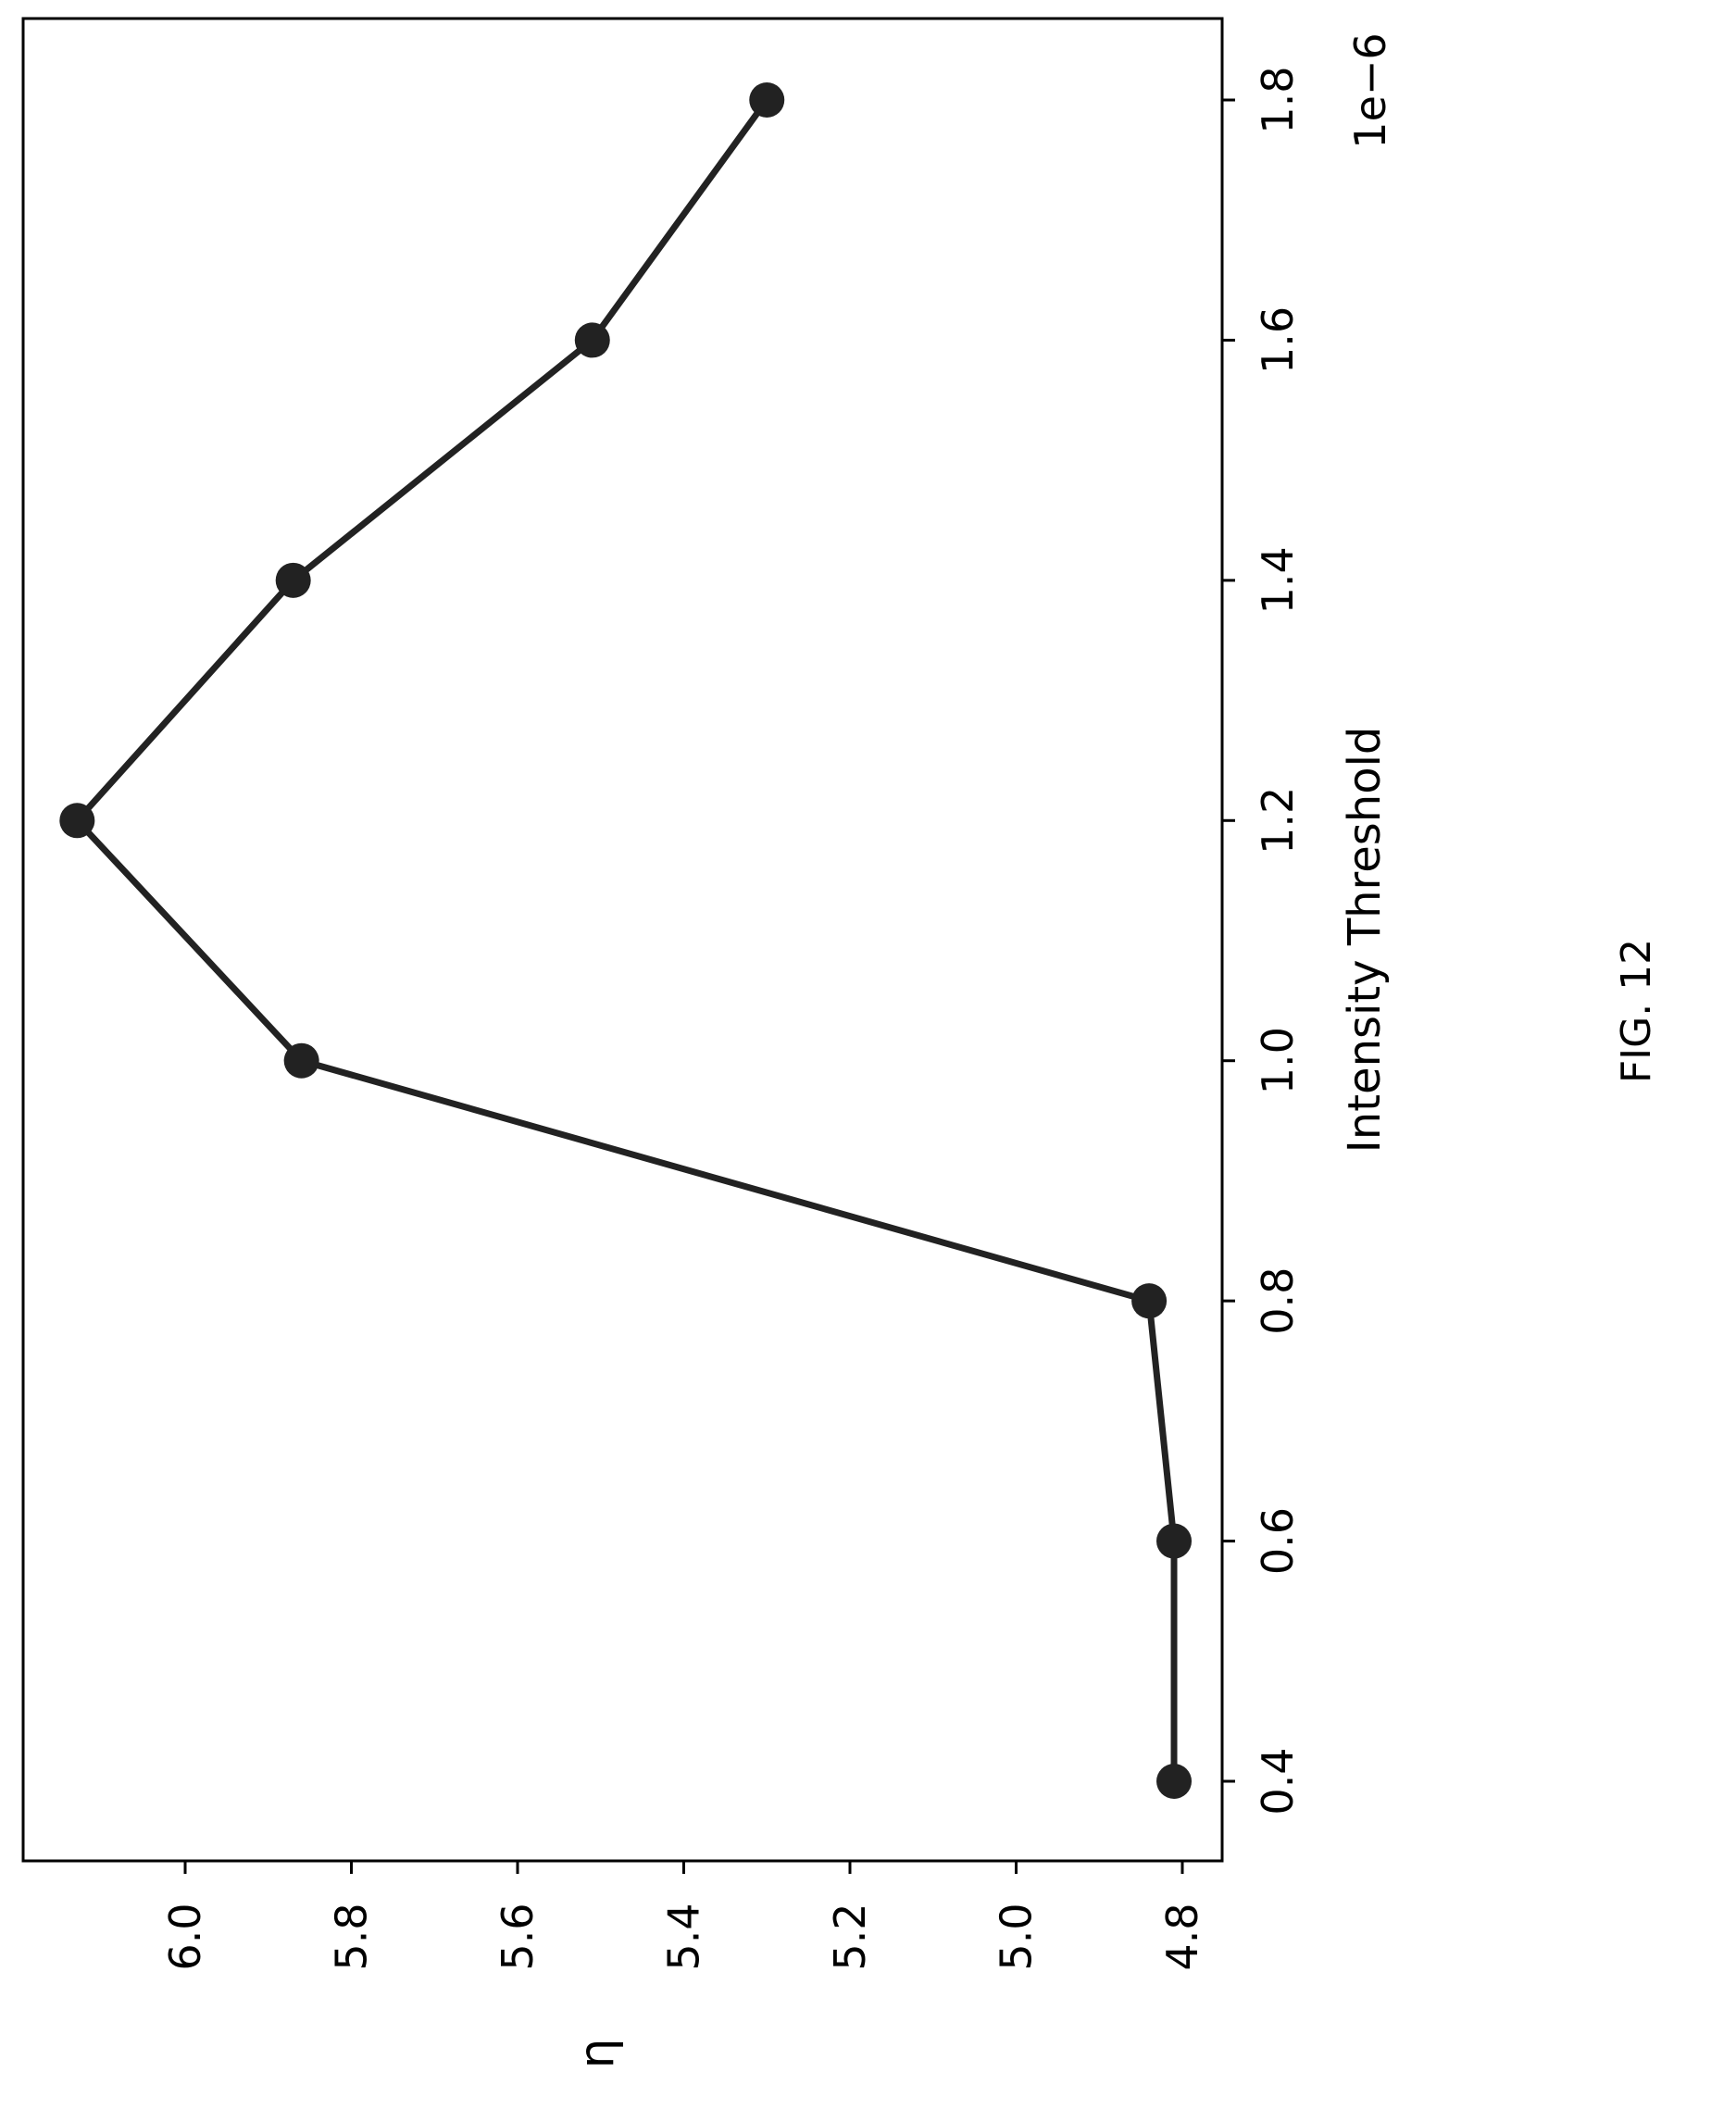 The width and height of the screenshot is (1736, 2109). I want to click on x-tick-label: 0.6, so click(1278, 1541).